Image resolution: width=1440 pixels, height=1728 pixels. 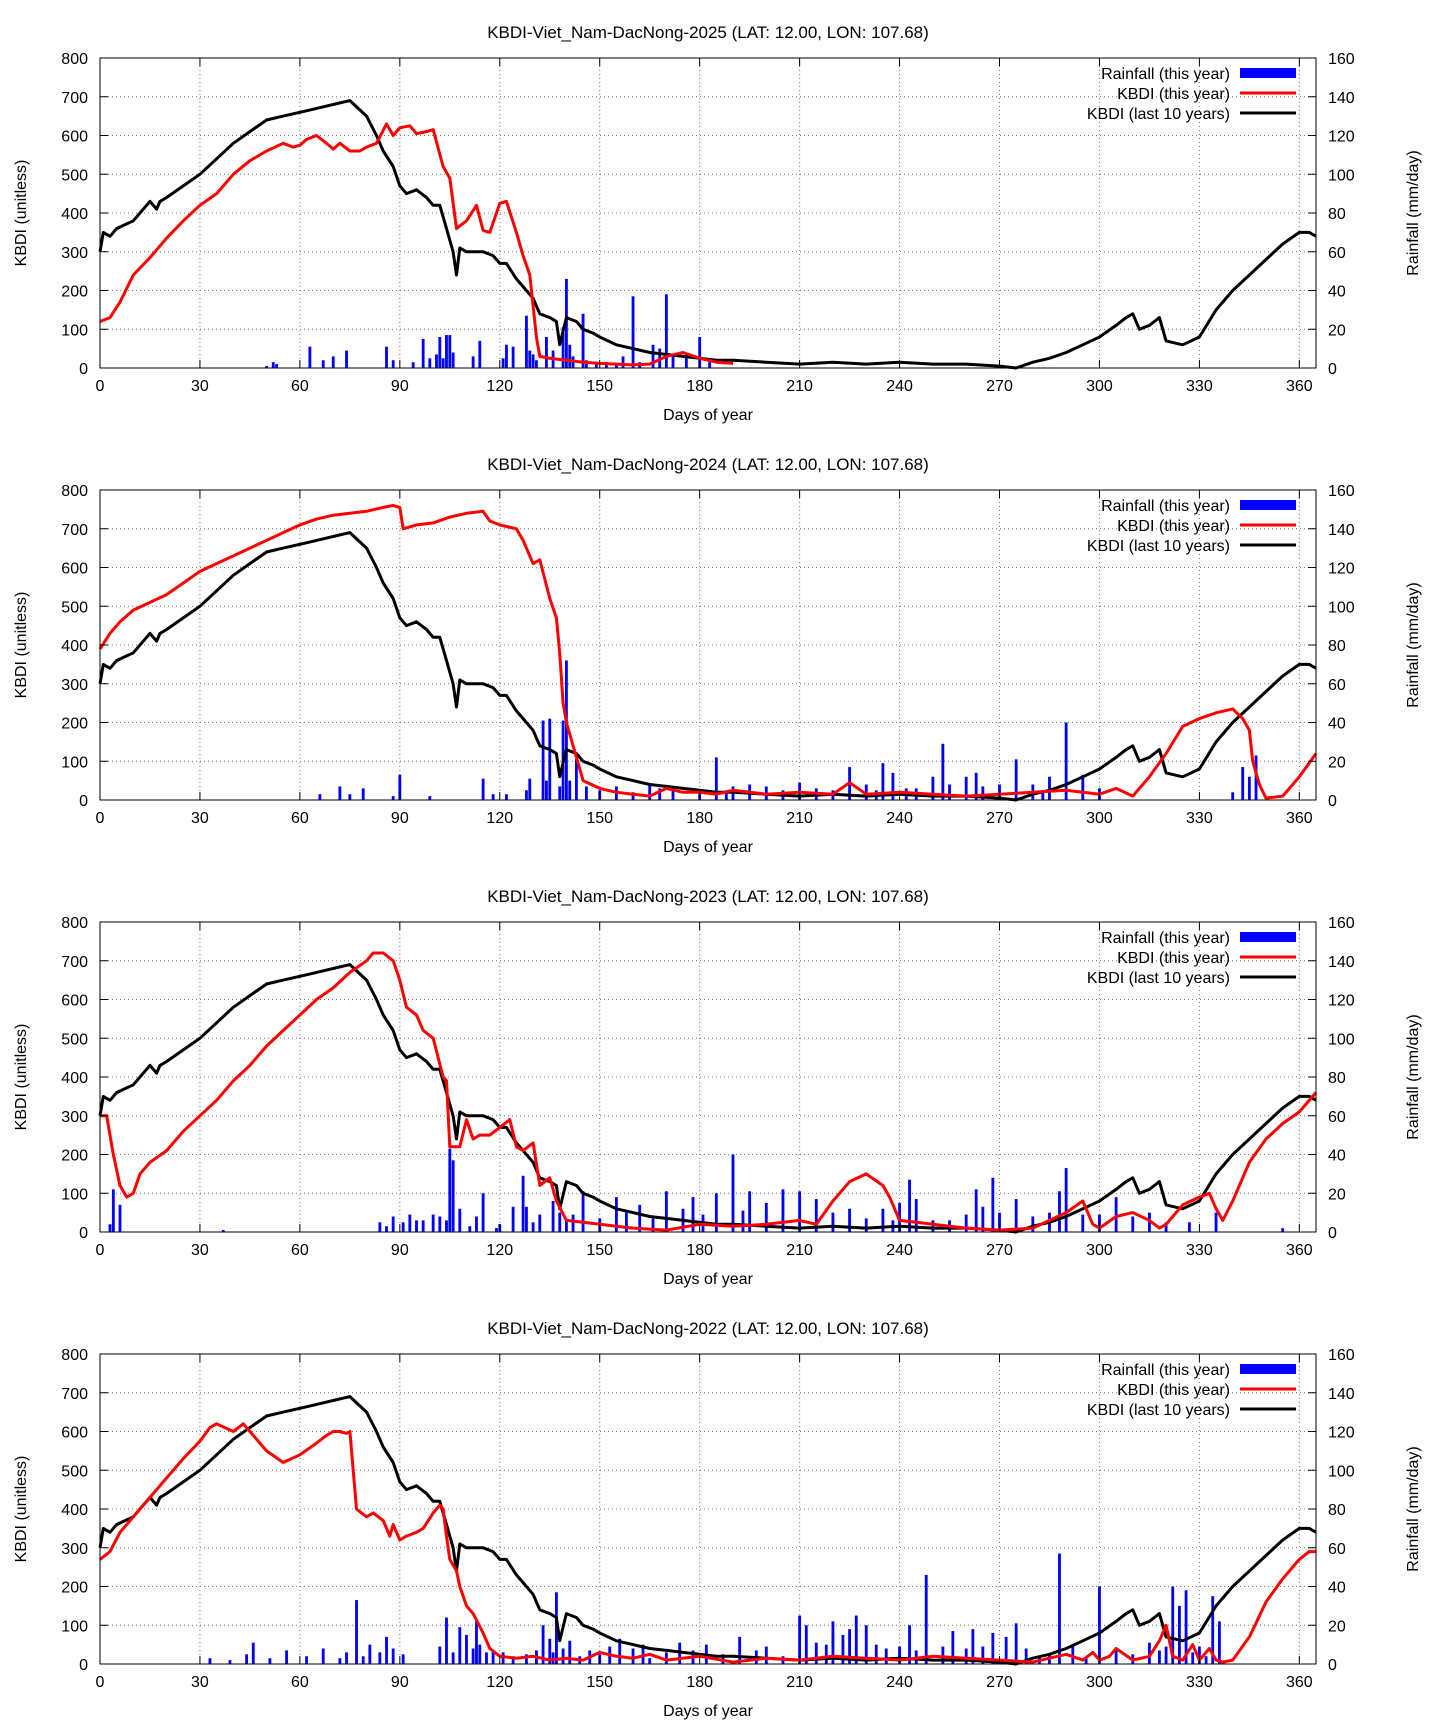 I want to click on y2-tick-label: 80, so click(x=1337, y=1078).